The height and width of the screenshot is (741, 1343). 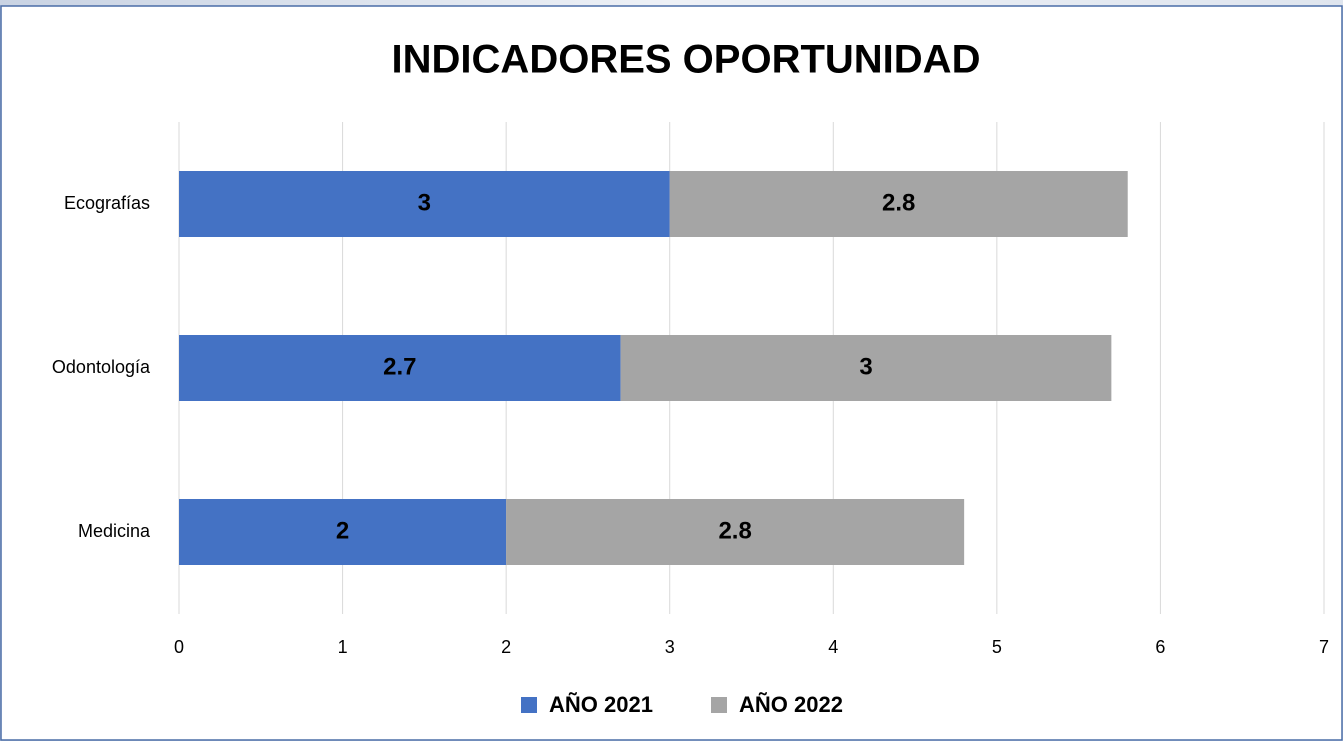 What do you see at coordinates (997, 647) in the screenshot?
I see `x-tick-label: 5` at bounding box center [997, 647].